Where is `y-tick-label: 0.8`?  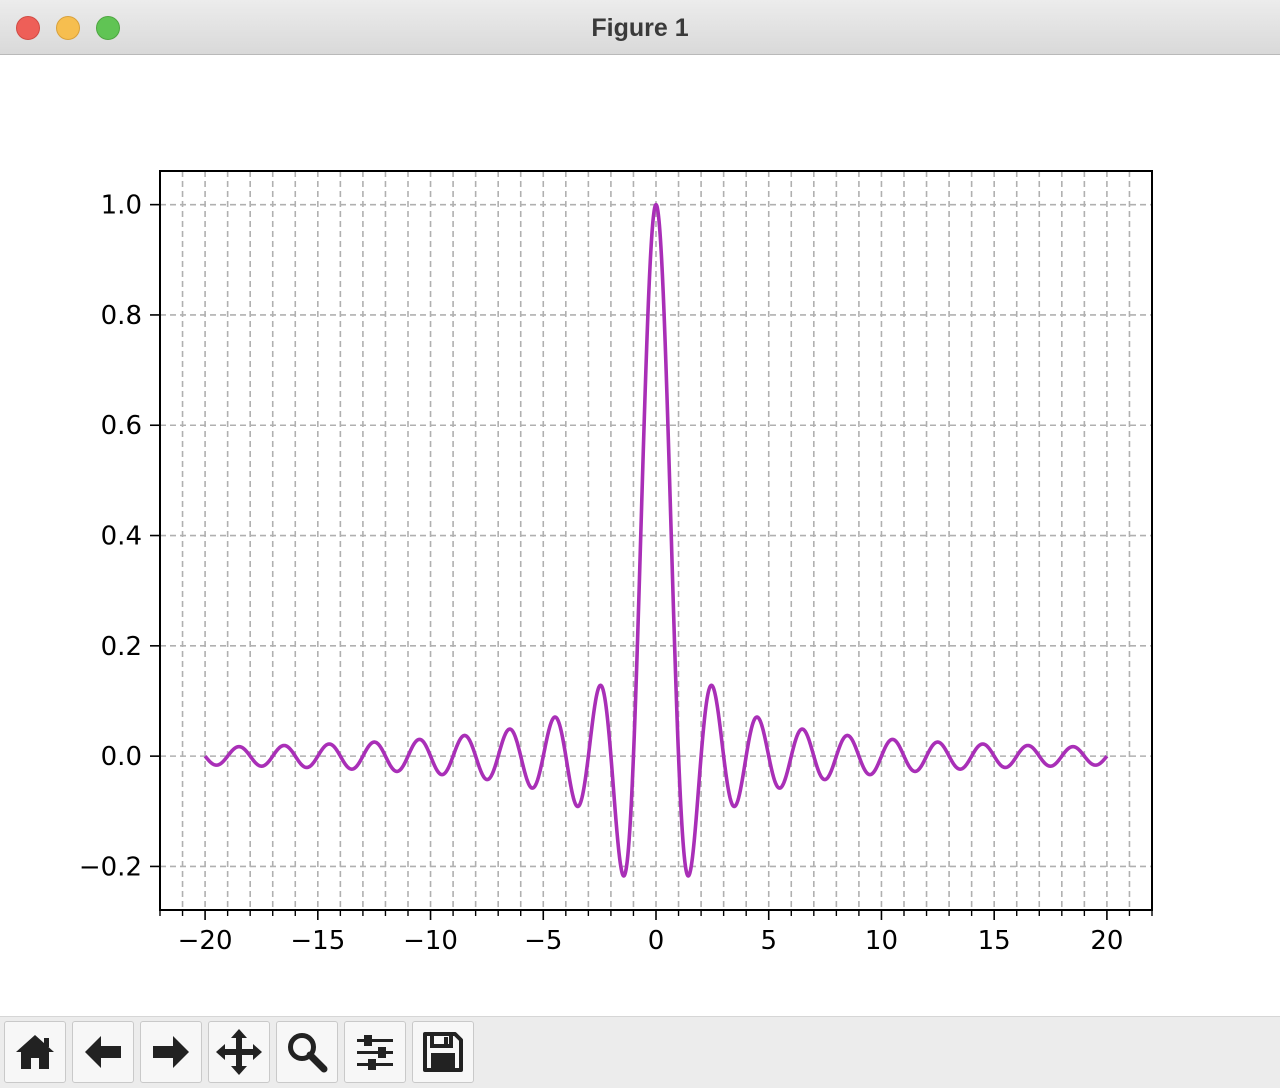 y-tick-label: 0.8 is located at coordinates (121, 316).